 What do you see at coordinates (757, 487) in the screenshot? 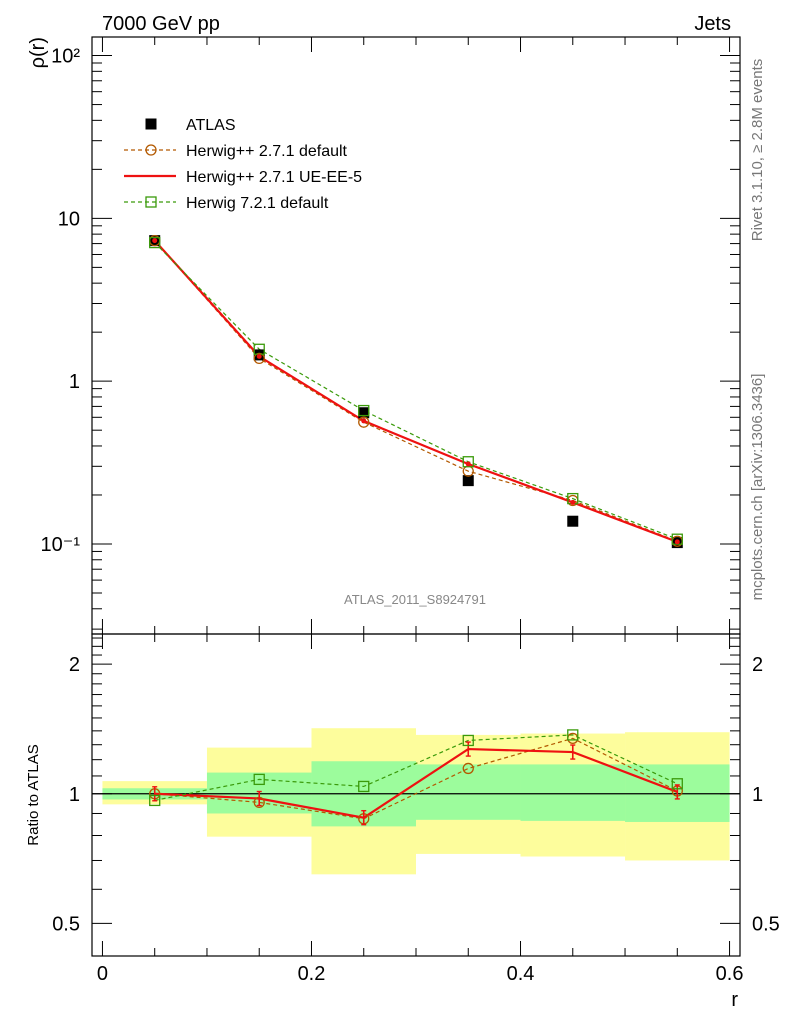
I see `mcplots-side-label: mcplots.cern.ch [arXiv:1306.3436]` at bounding box center [757, 487].